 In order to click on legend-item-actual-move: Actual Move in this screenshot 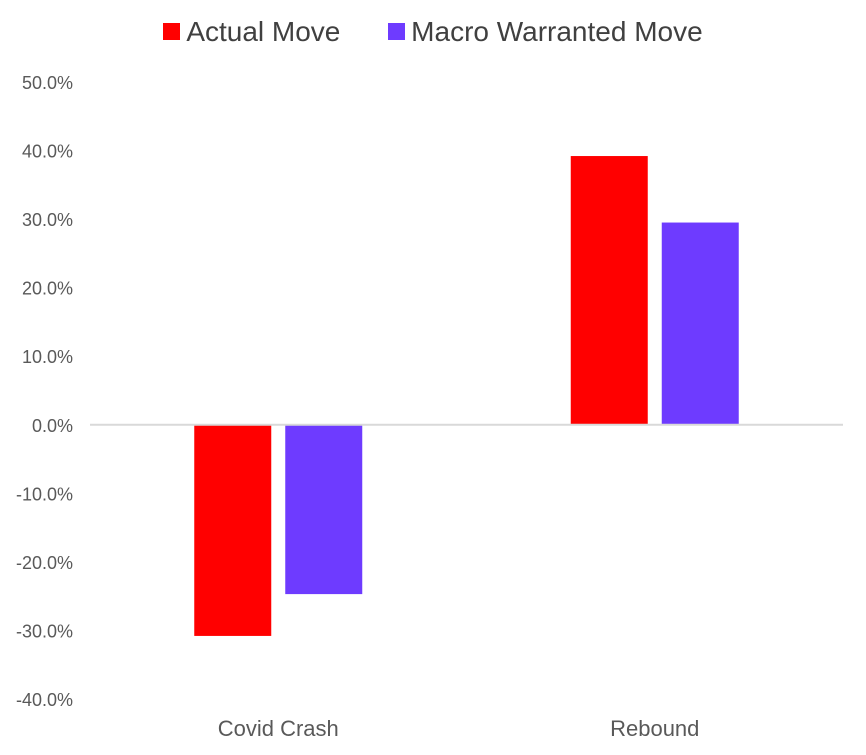, I will do `click(251, 32)`.